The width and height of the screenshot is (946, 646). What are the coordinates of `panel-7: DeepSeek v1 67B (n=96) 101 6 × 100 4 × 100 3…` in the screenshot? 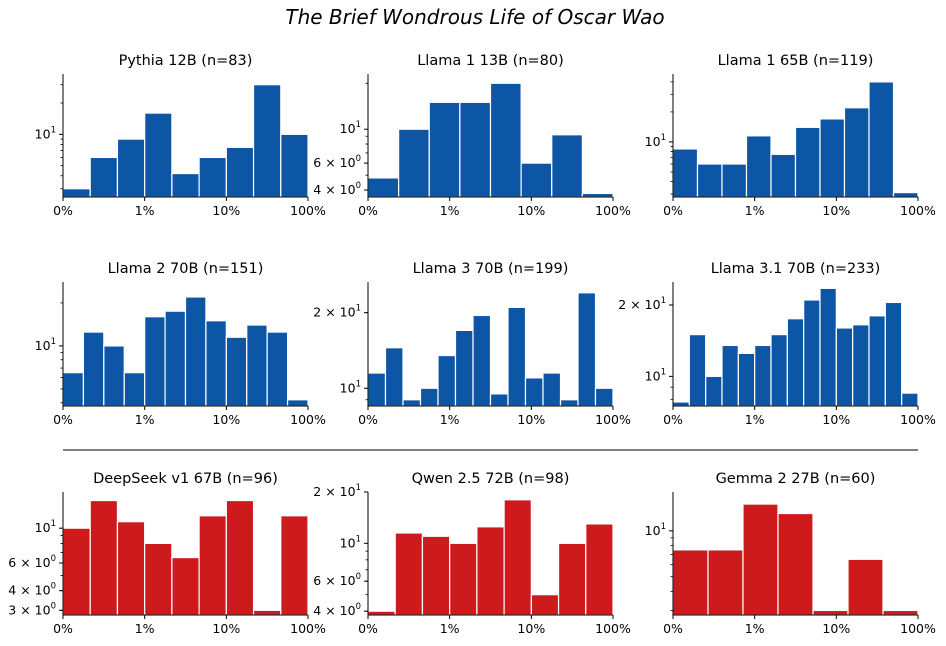 It's located at (167, 553).